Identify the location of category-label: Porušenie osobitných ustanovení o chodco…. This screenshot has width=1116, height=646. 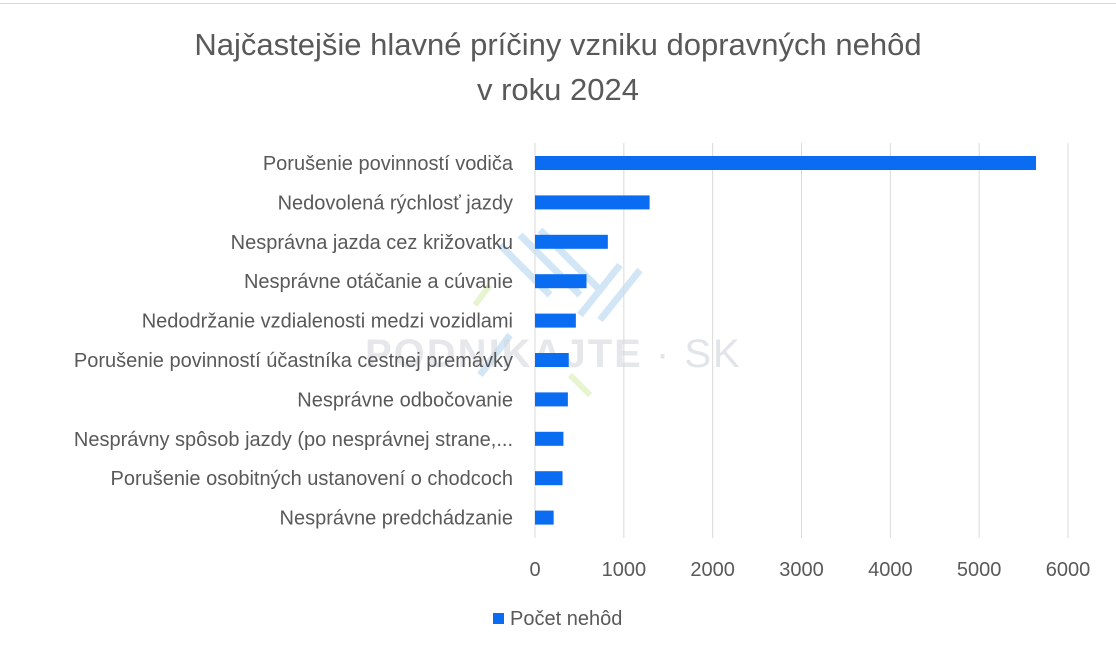
(312, 479).